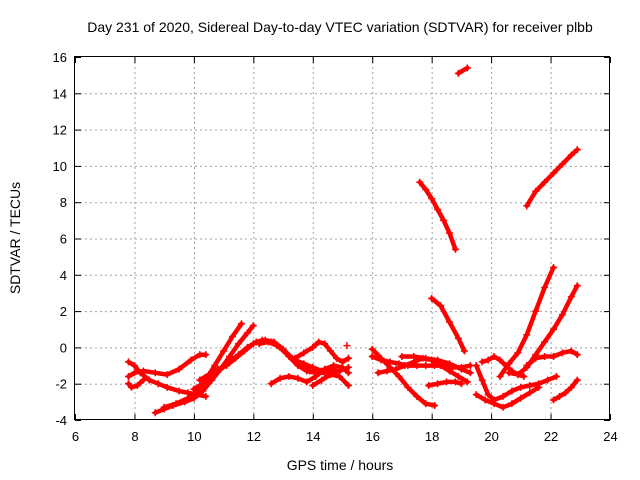 The image size is (640, 480). I want to click on series-arc18, so click(437, 215).